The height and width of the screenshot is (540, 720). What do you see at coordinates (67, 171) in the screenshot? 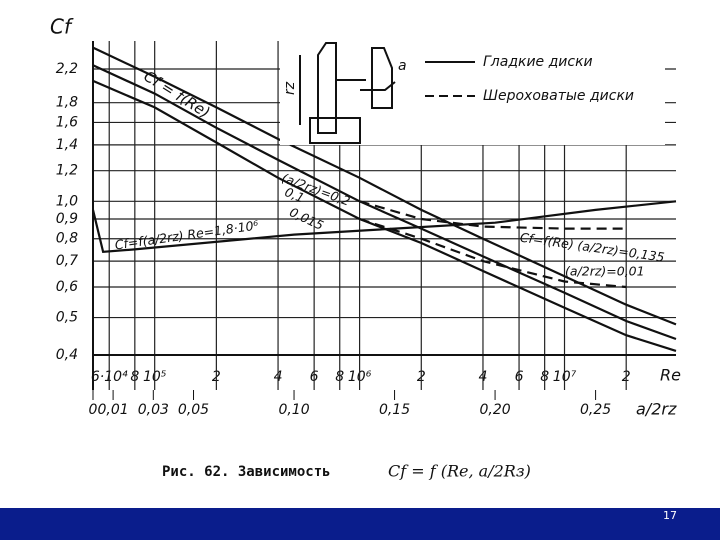
I see `y-tick-label: 1,2` at bounding box center [67, 171].